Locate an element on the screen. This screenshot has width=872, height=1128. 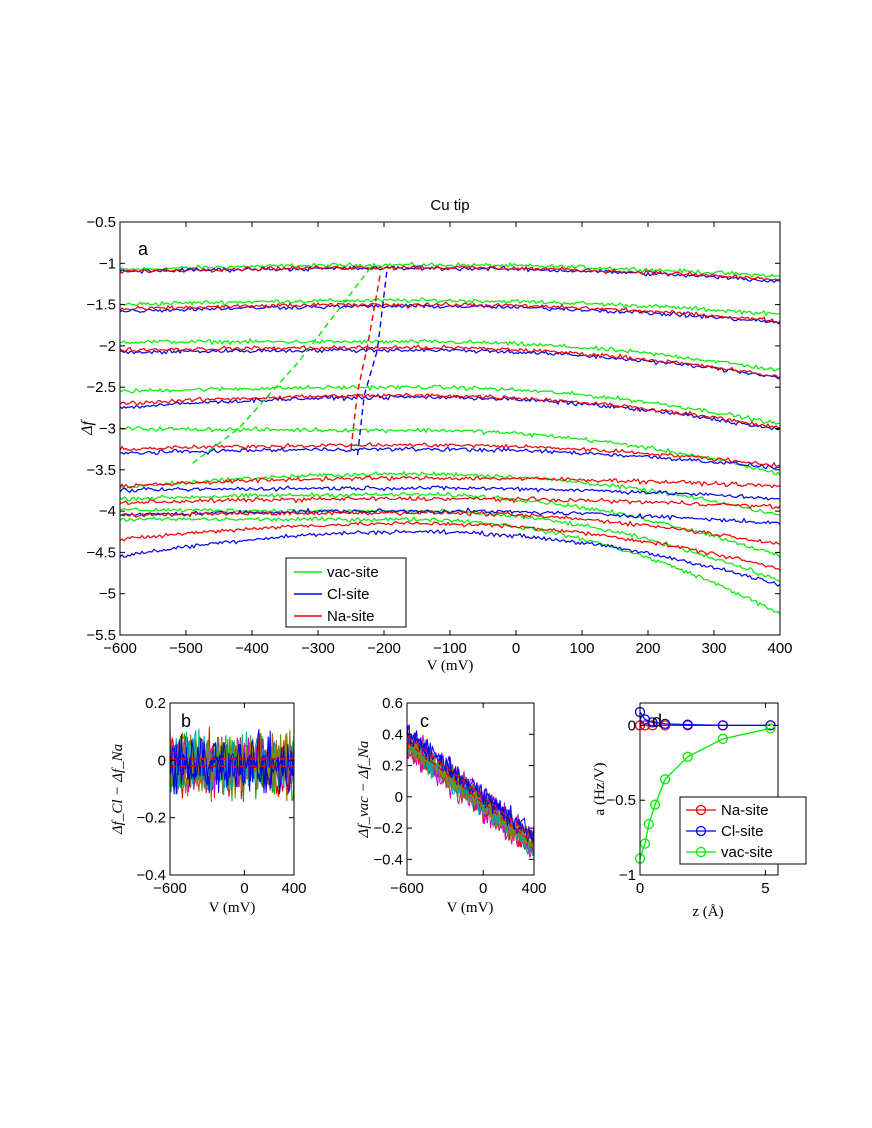
panel-d-legend: Na-site Cl-site vac-site is located at coordinates (743, 830).